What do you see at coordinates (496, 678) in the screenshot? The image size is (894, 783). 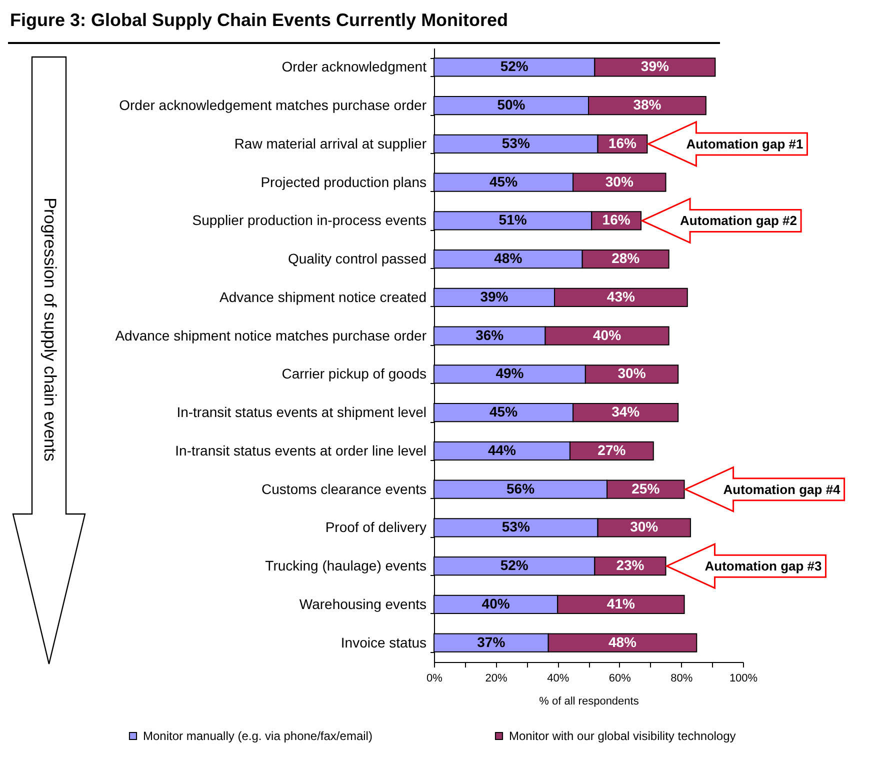 I see `x-tick-label: 20%` at bounding box center [496, 678].